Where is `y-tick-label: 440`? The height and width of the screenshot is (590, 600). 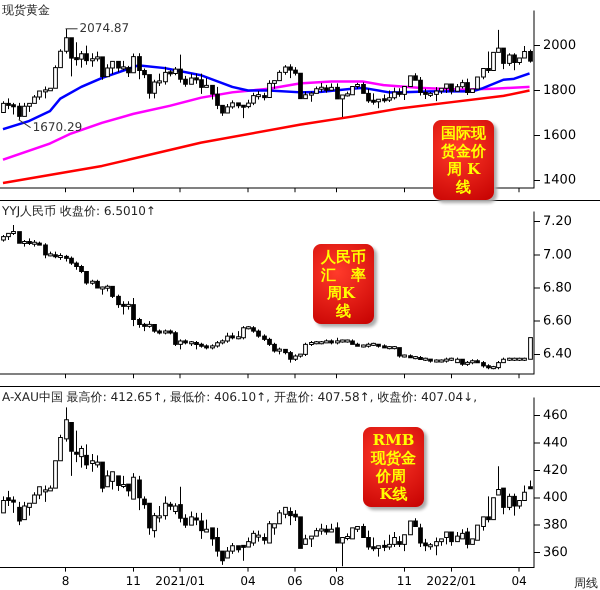 y-tick-label: 440 is located at coordinates (555, 442).